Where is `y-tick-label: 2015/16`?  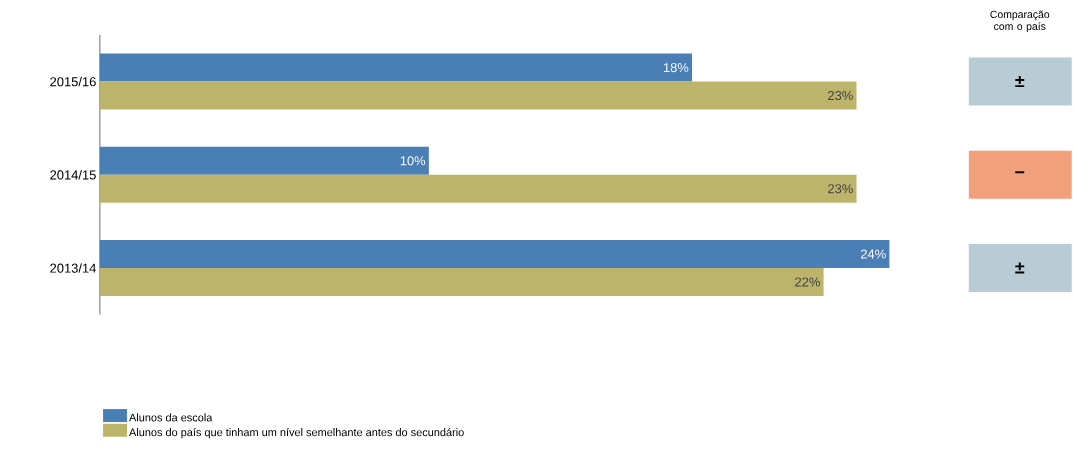
y-tick-label: 2015/16 is located at coordinates (73, 81).